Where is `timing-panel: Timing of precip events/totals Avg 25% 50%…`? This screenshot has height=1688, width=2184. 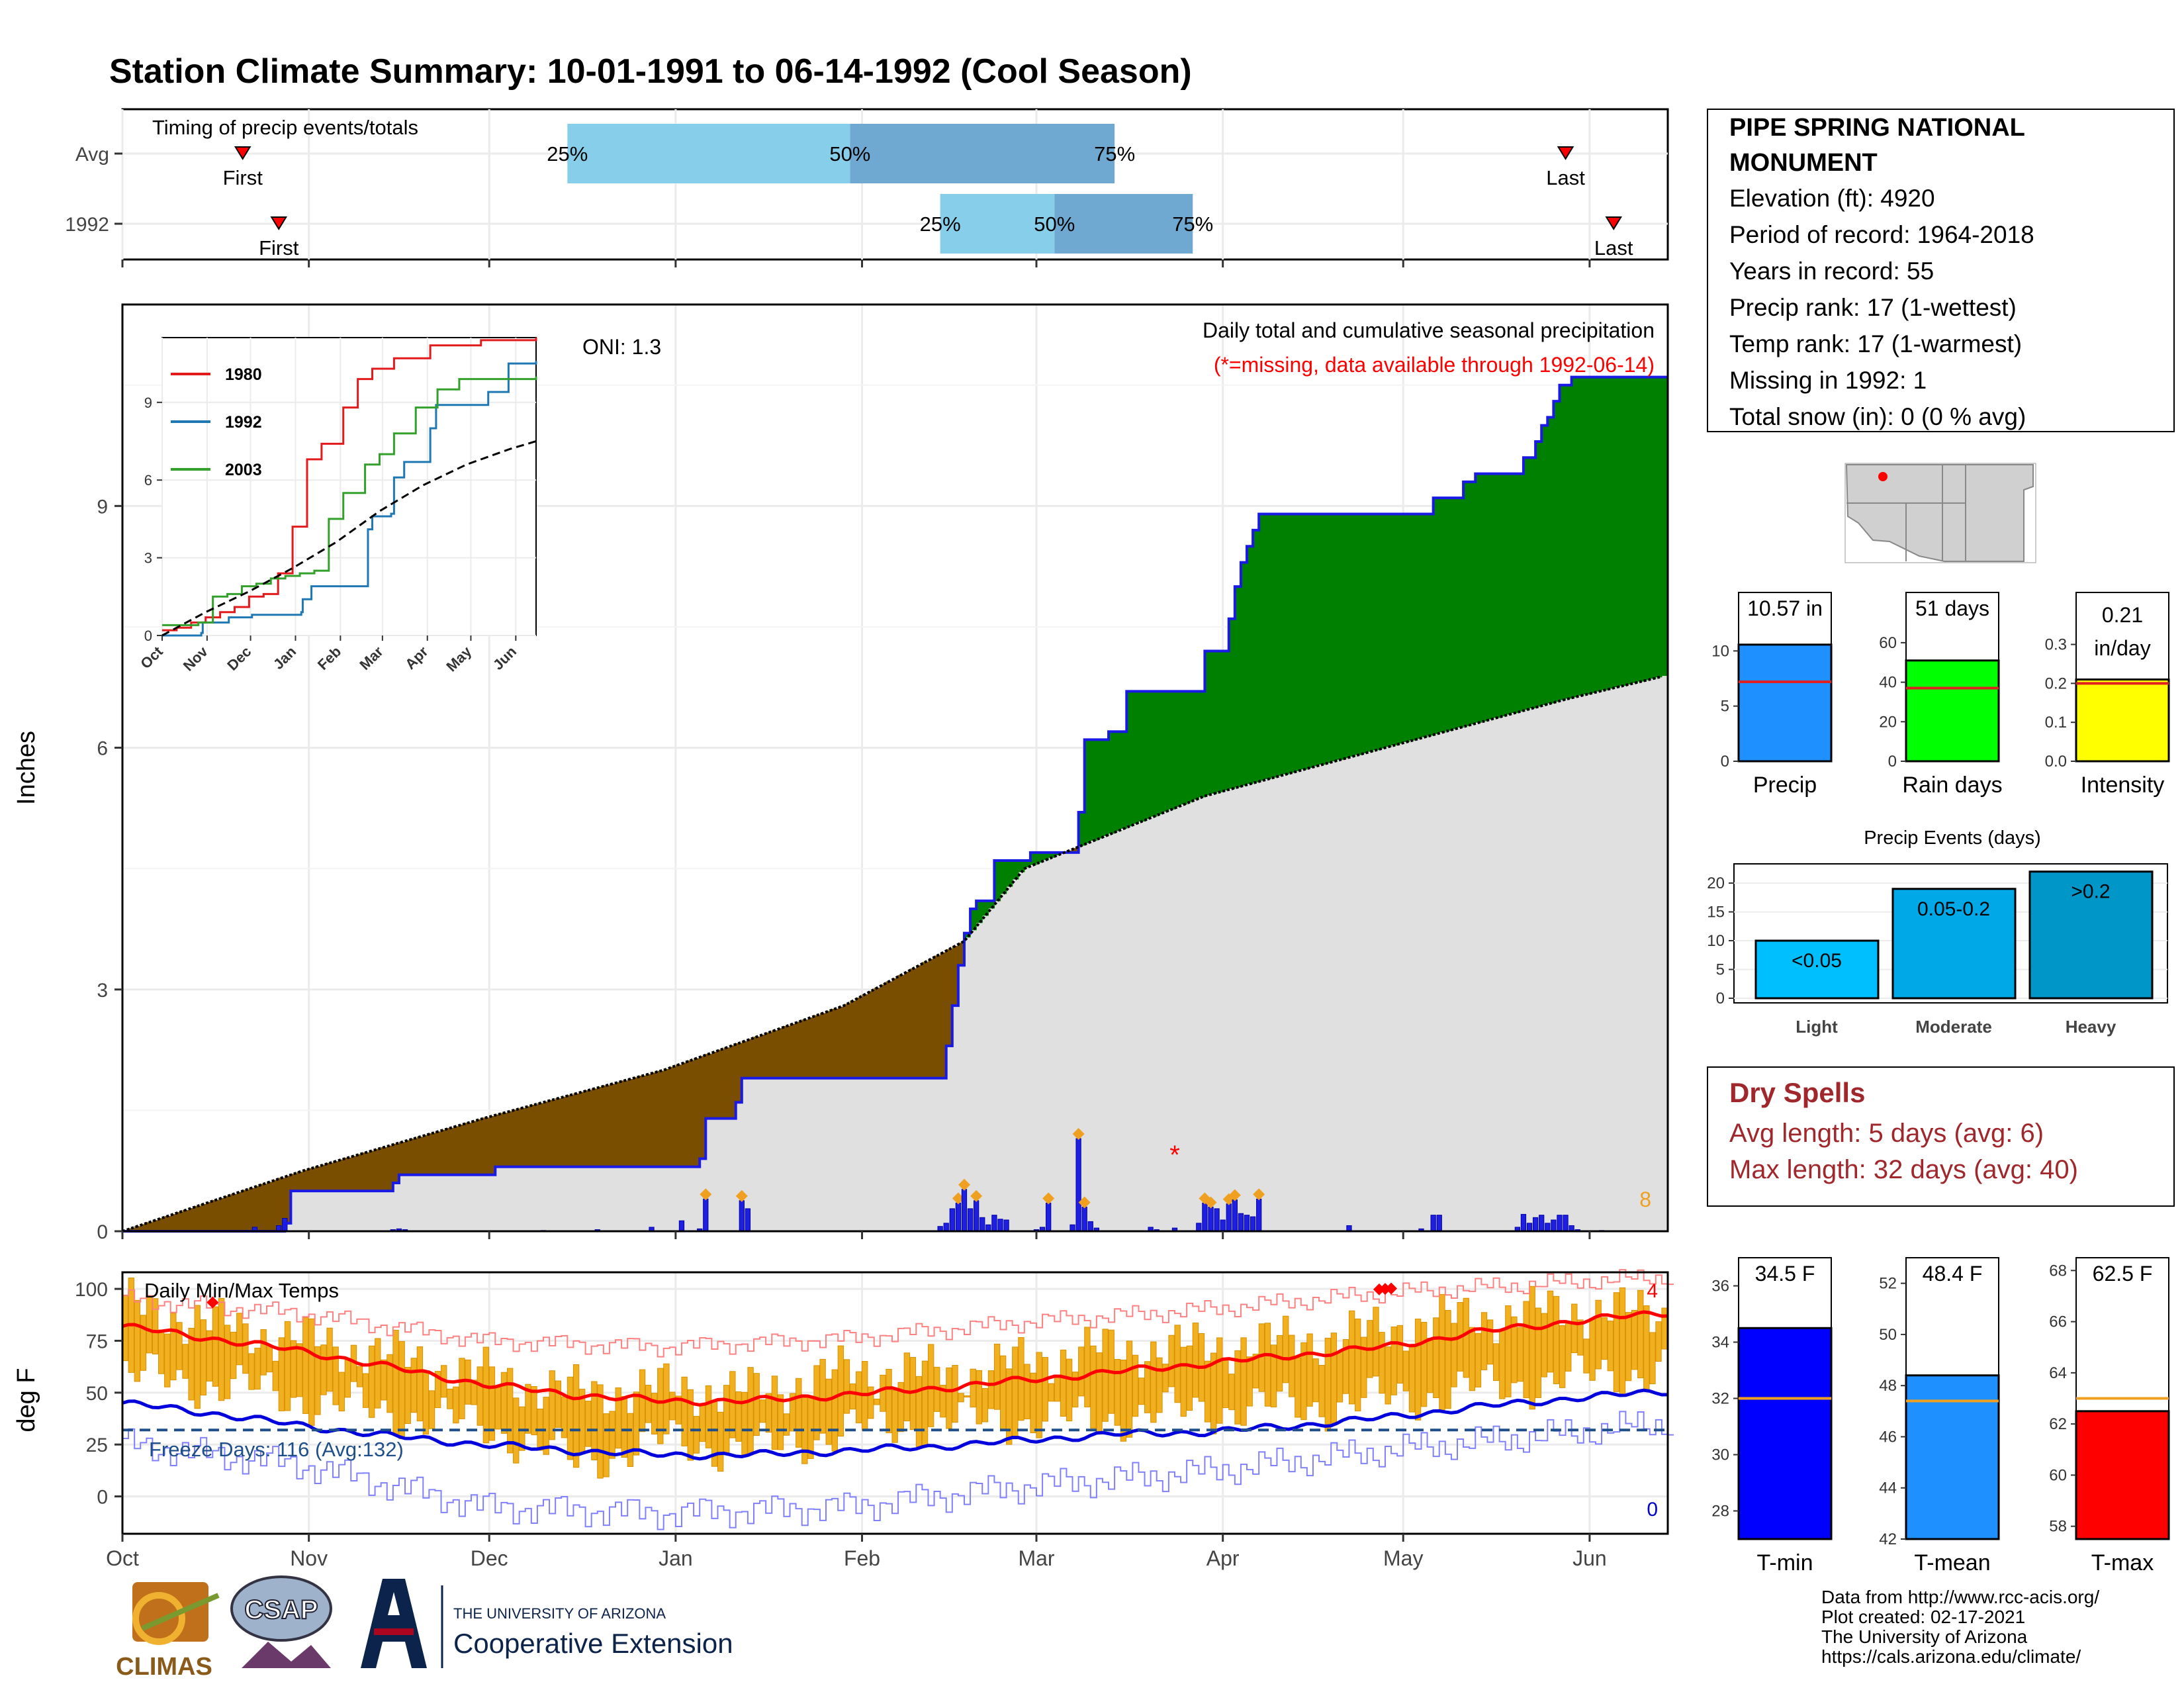
timing-panel: Timing of precip events/totals Avg 25% 50%… is located at coordinates (867, 187).